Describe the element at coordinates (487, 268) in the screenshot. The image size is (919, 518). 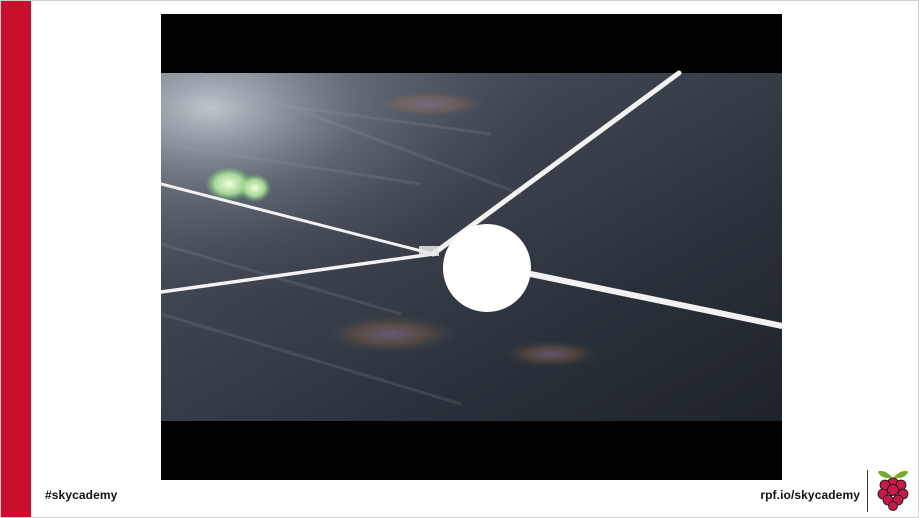
I see `overexposed-object` at that location.